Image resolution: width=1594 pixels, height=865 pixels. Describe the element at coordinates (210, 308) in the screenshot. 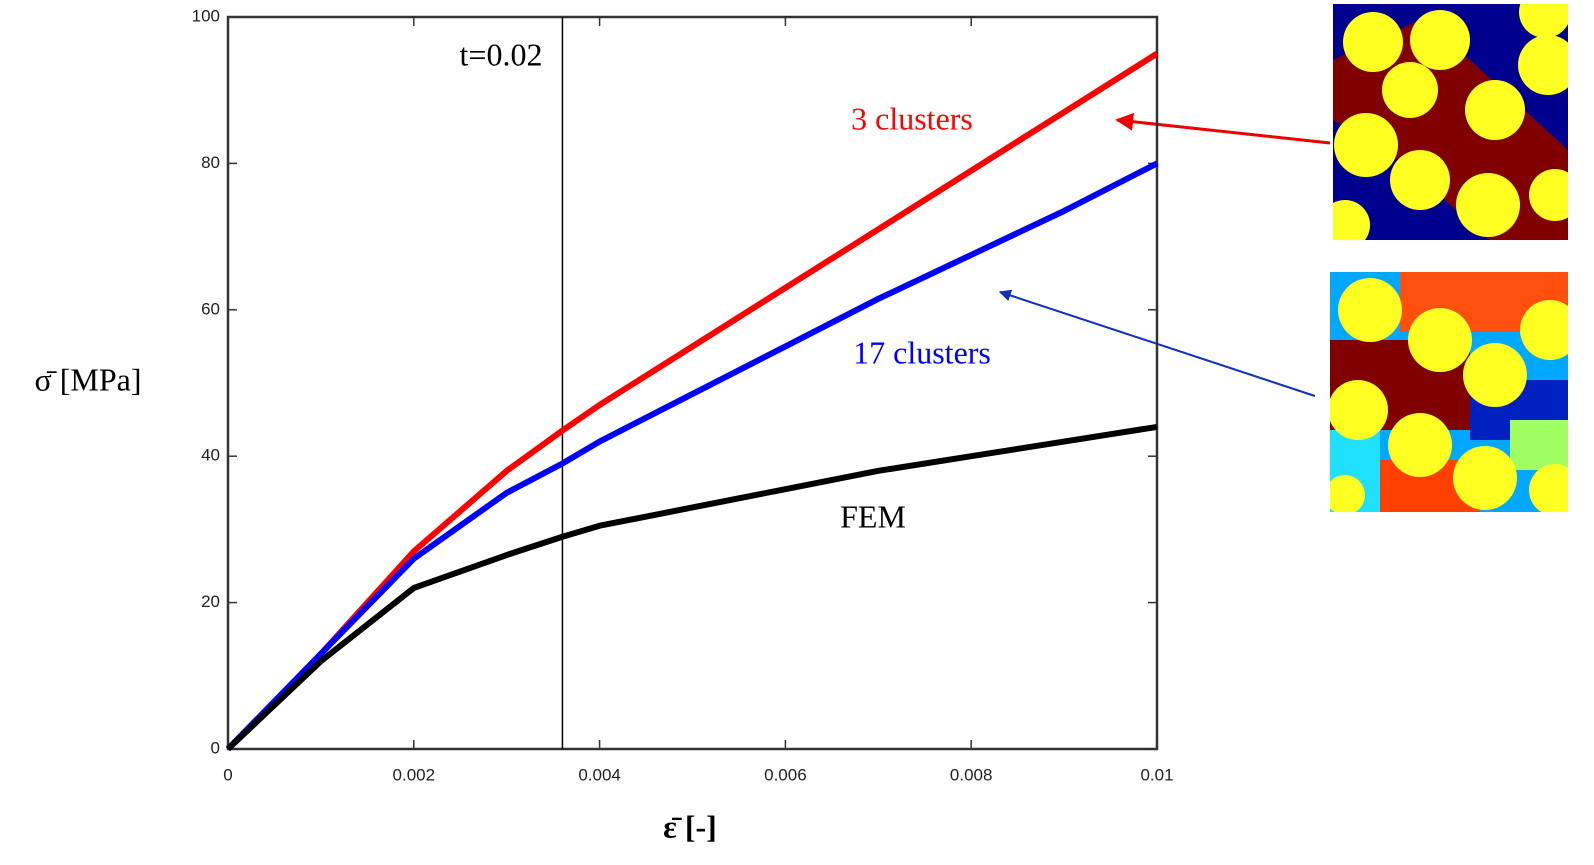

I see `y-tick-label: 60` at that location.